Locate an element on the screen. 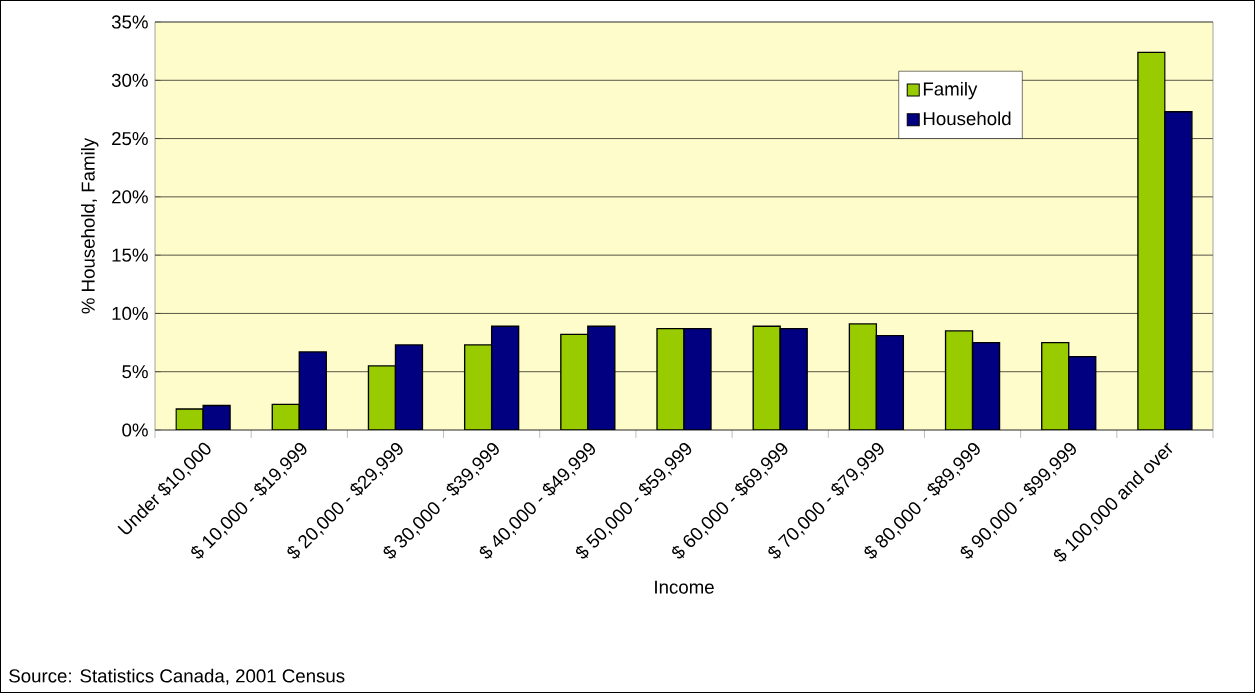 The height and width of the screenshot is (693, 1255). source-note: Source: Statistics Canada, 2001 Census is located at coordinates (177, 676).